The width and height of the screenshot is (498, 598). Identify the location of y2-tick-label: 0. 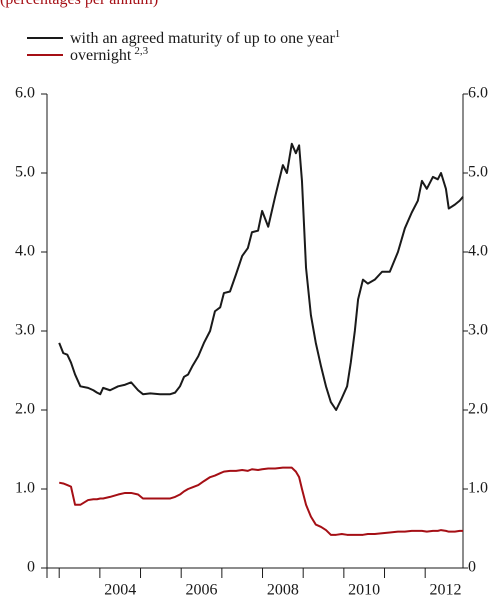
(472, 567).